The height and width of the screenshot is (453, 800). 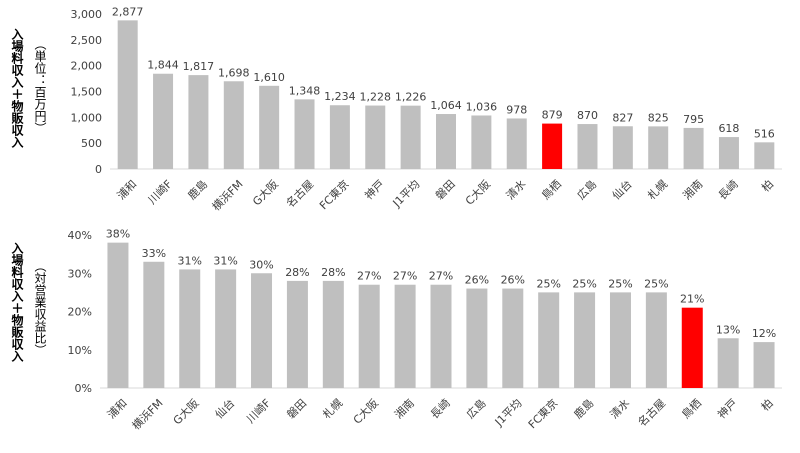 I want to click on category-label: 磐田, so click(x=444, y=189).